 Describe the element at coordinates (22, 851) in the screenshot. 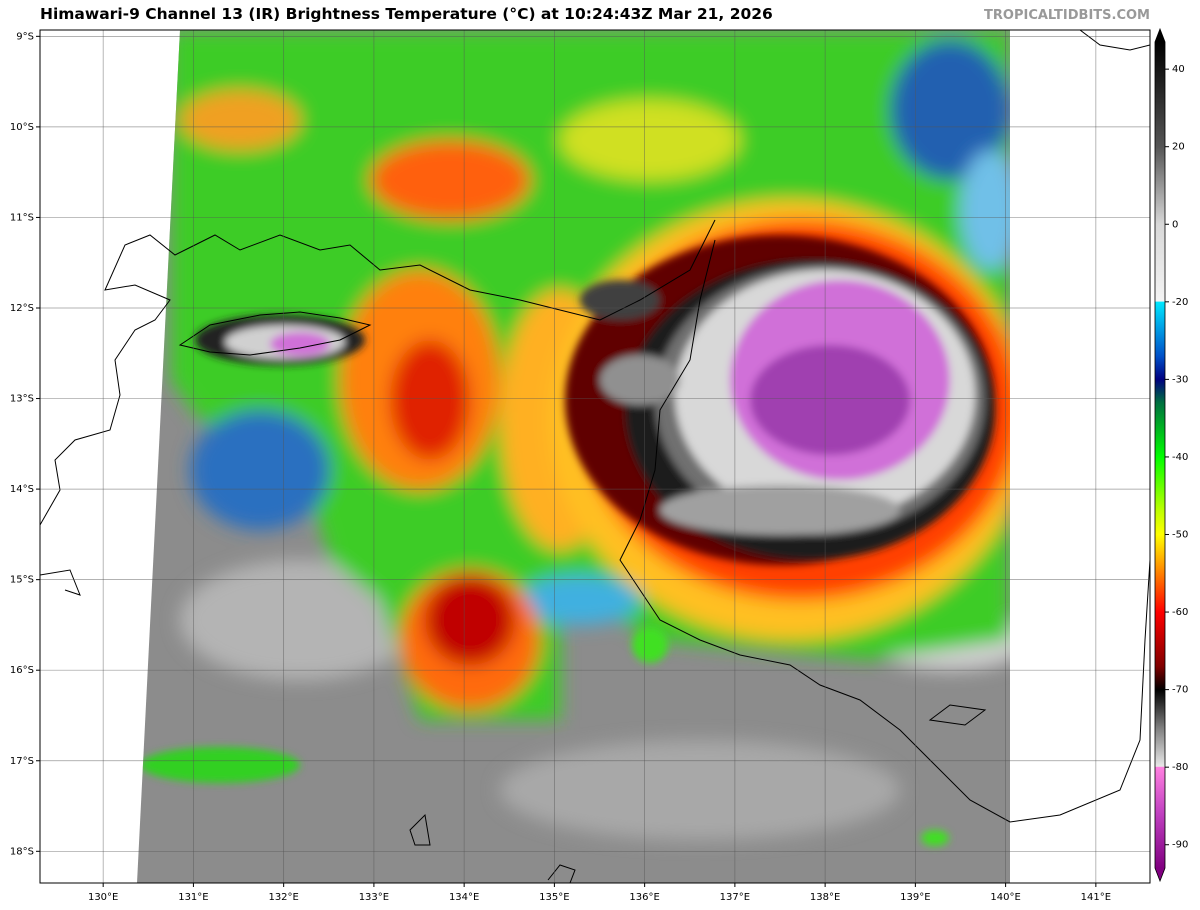

I see `lat-tick-label: 18°S` at that location.